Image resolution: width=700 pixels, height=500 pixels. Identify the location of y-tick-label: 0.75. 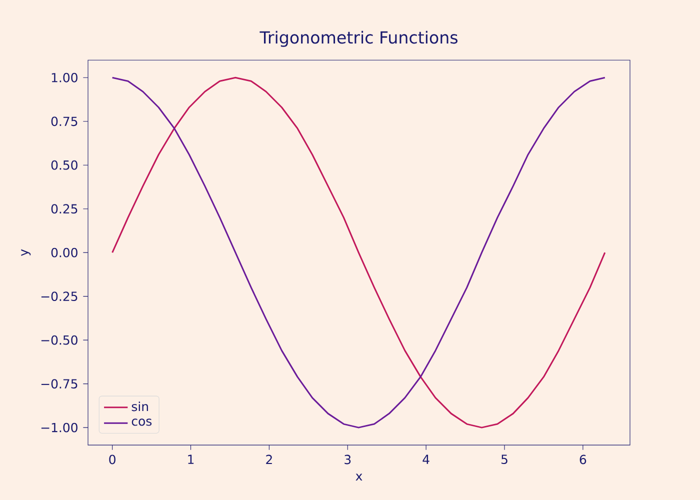
(64, 121).